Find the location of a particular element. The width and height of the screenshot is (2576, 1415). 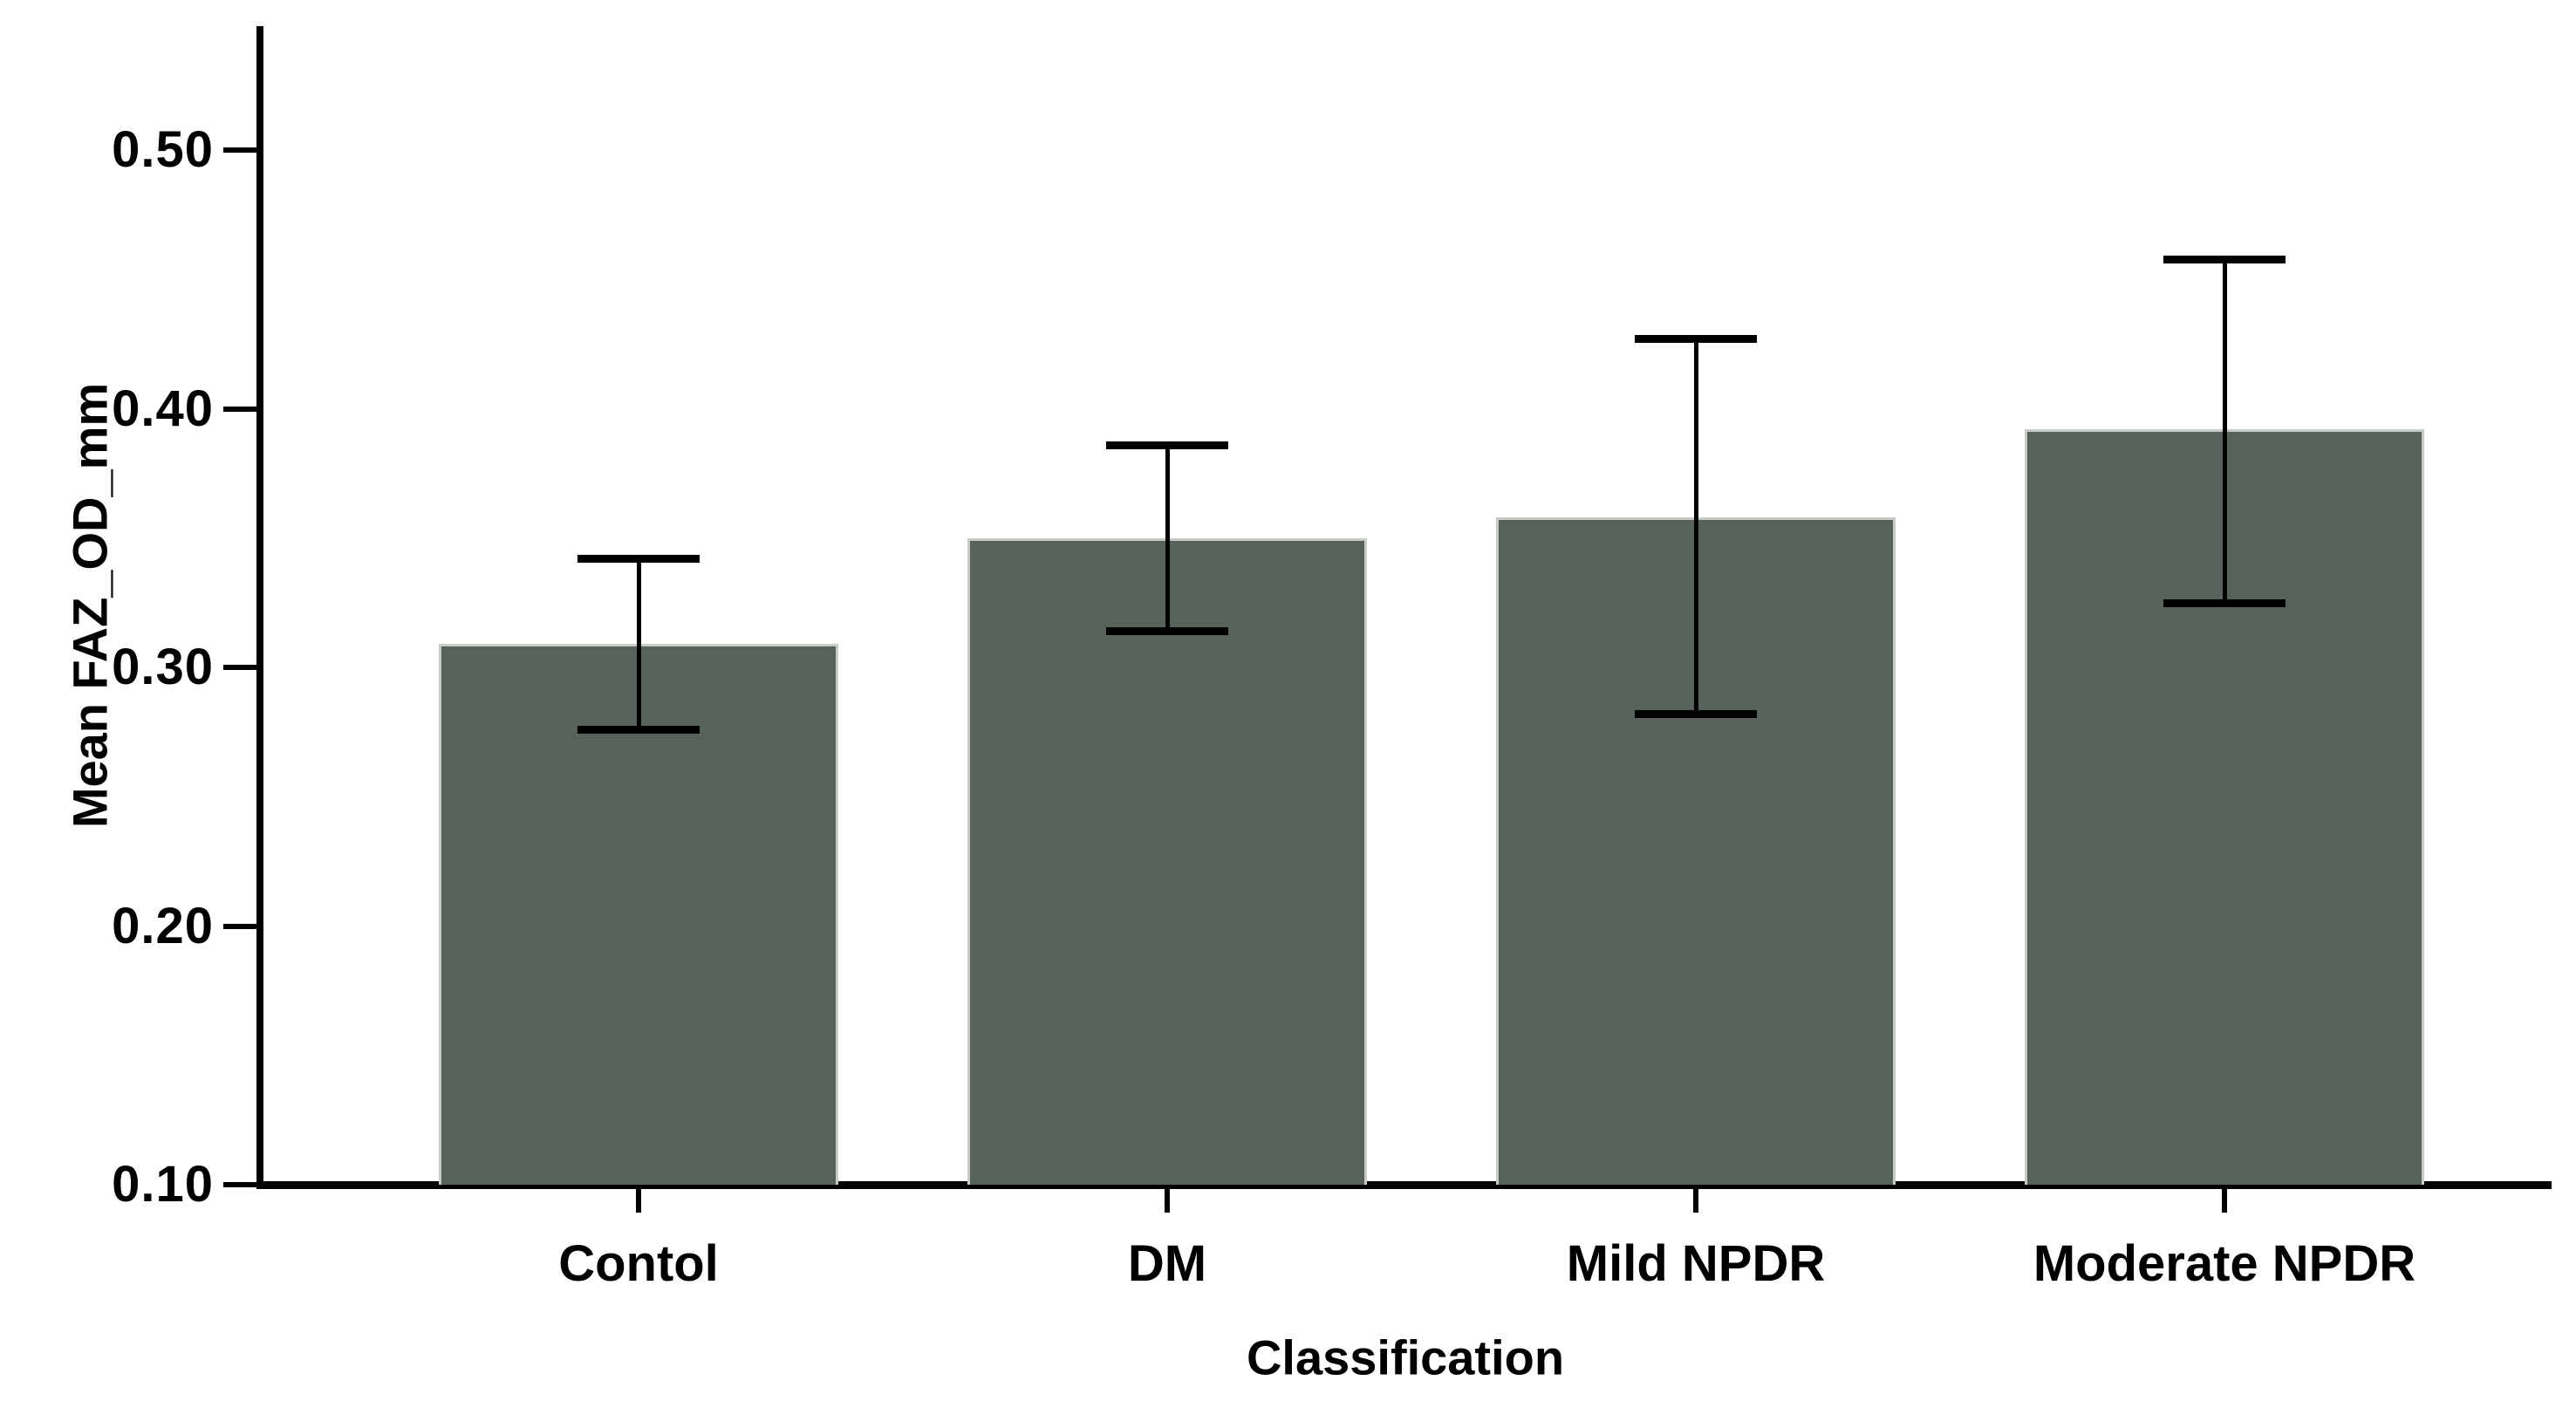

y-tick-label: 0.10 is located at coordinates (163, 1184).